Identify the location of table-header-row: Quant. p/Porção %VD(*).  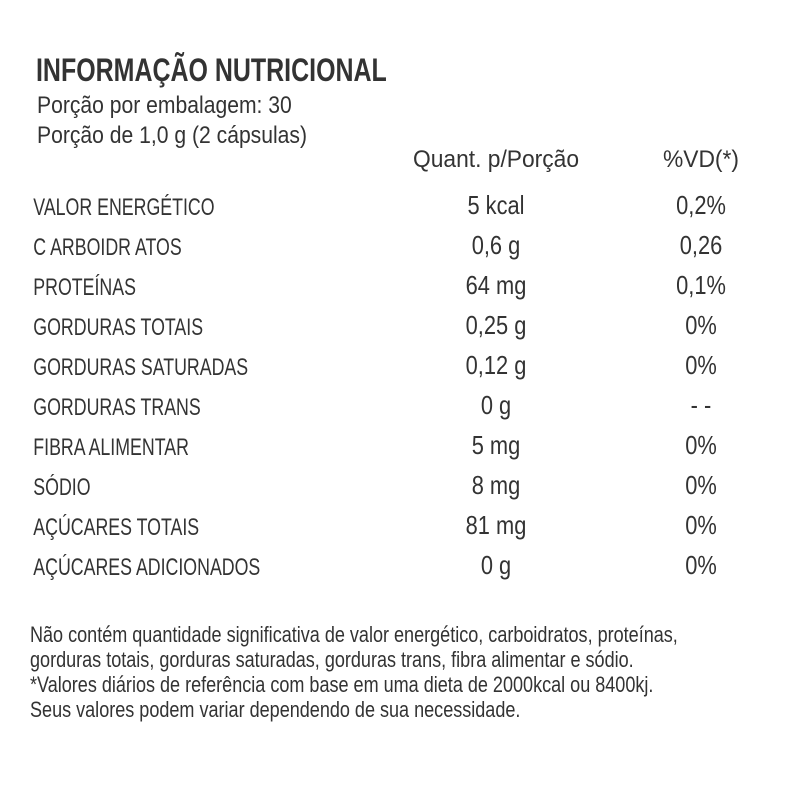
(400, 161).